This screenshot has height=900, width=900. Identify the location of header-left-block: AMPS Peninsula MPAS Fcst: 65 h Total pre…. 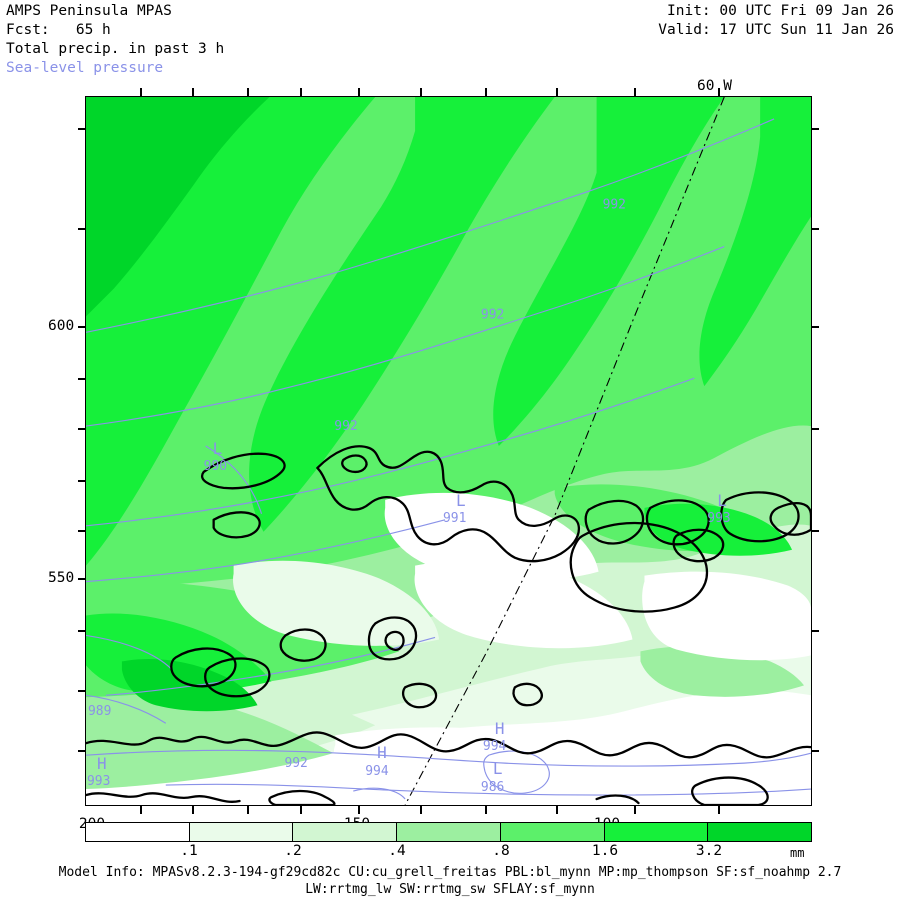
(115, 40).